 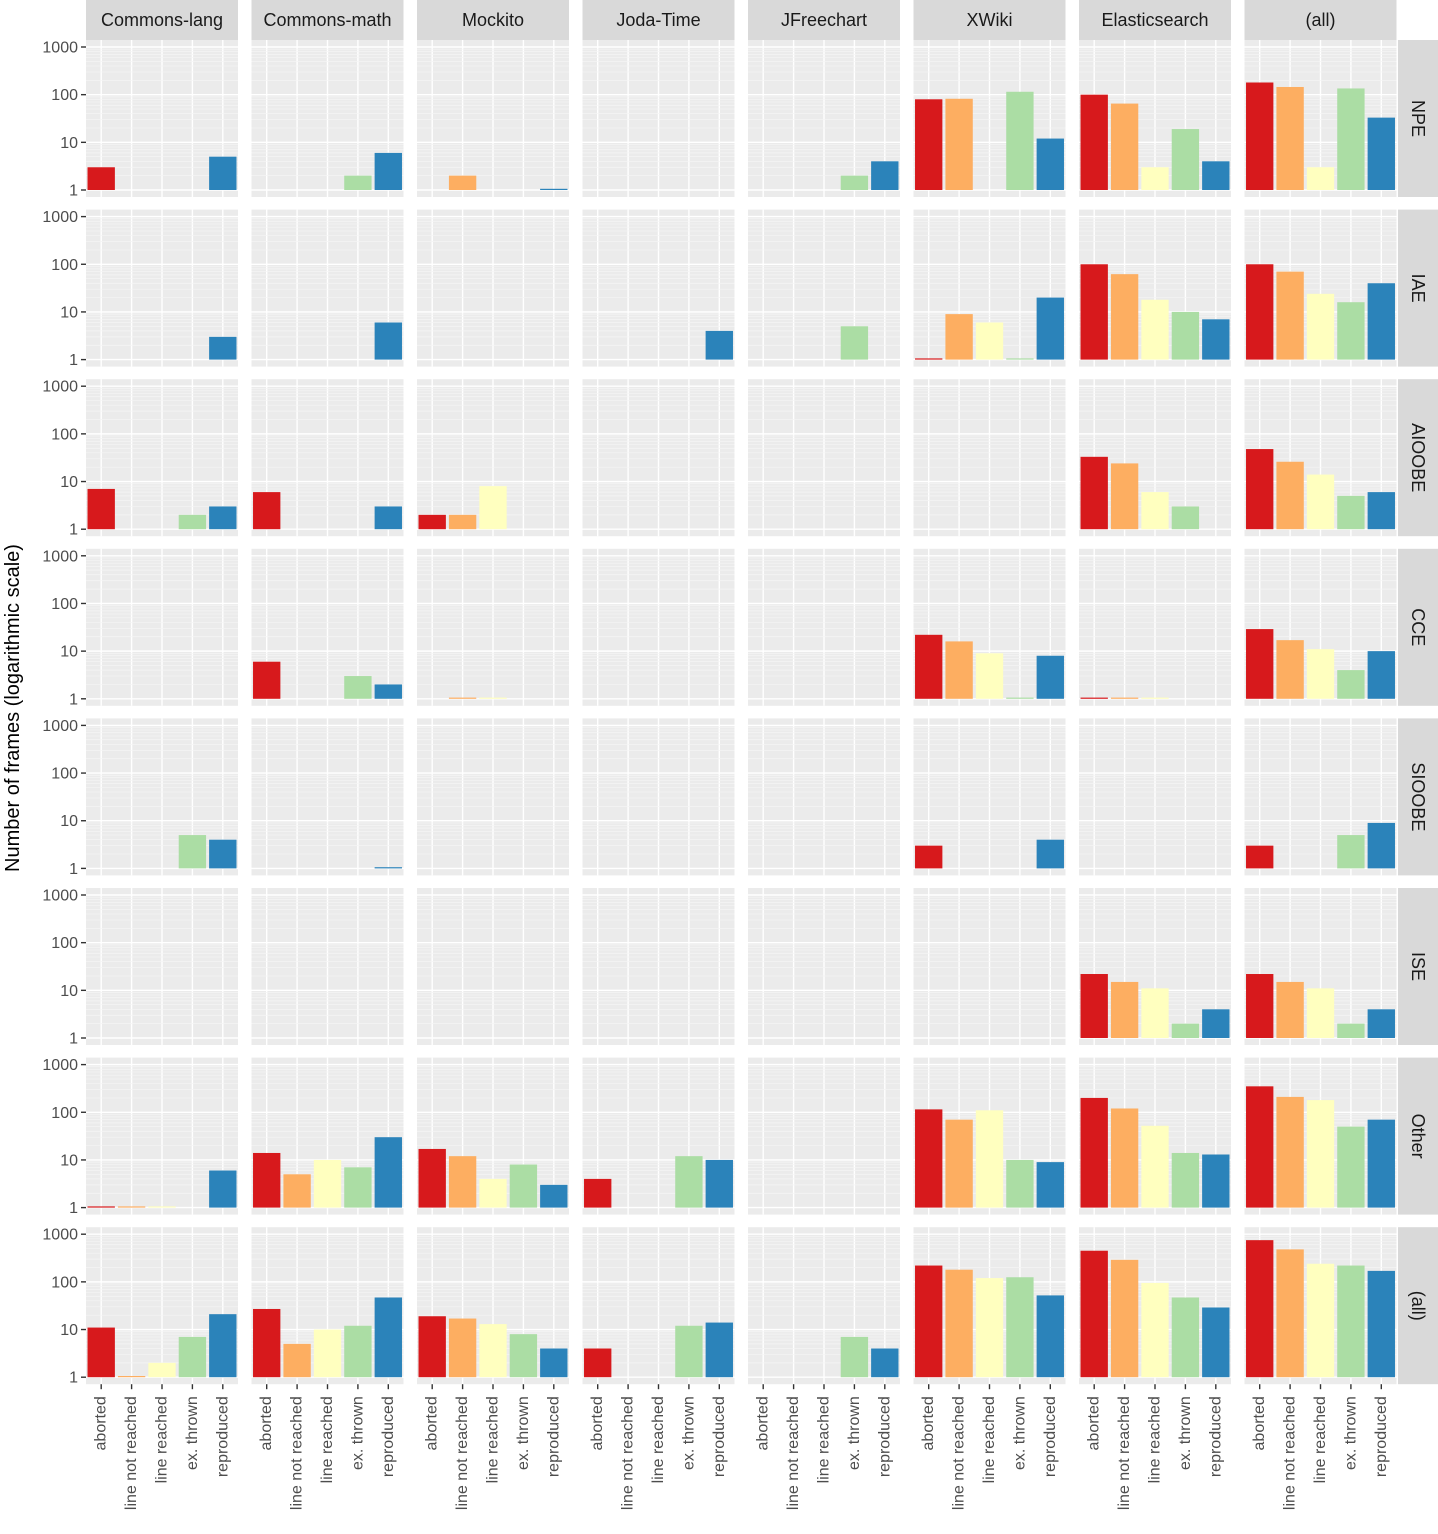 What do you see at coordinates (1124, 496) in the screenshot?
I see `bar-aioobe-elasticsearch-line-not-reached` at bounding box center [1124, 496].